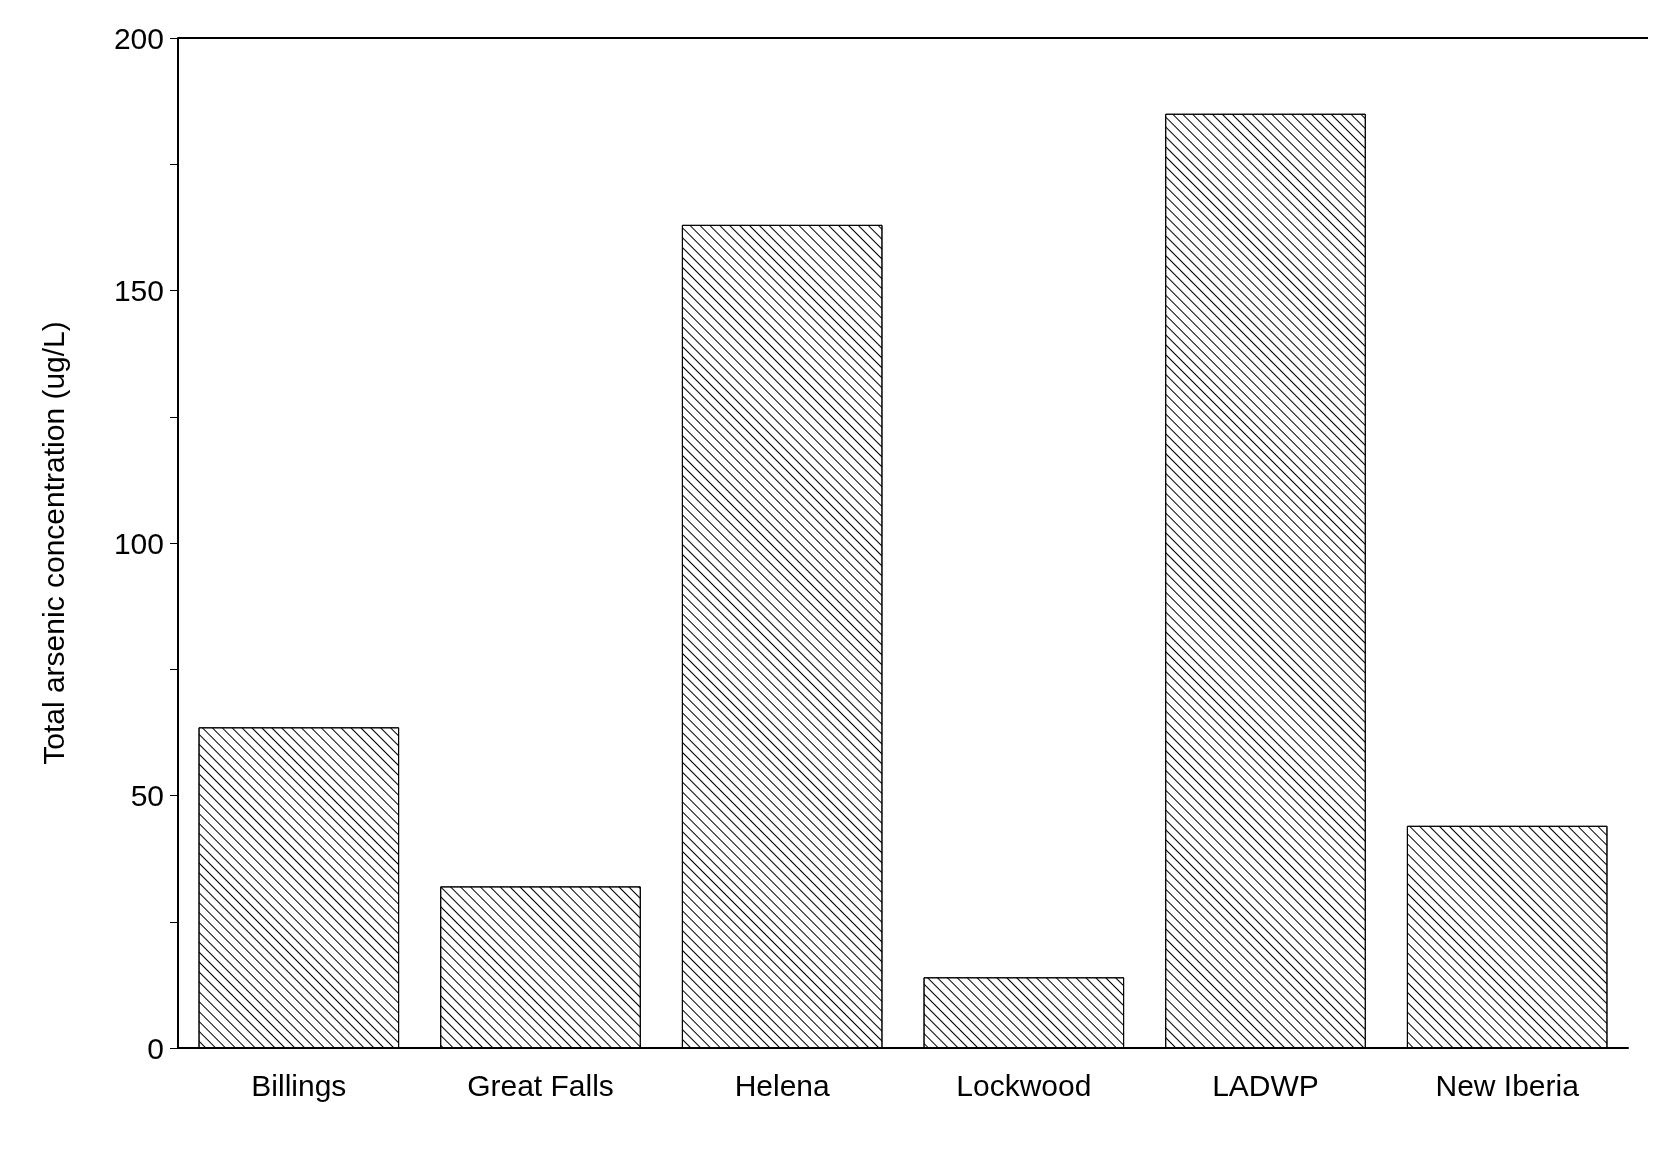 This screenshot has height=1154, width=1665. What do you see at coordinates (1507, 1085) in the screenshot?
I see `x-tick-label: New Iberia` at bounding box center [1507, 1085].